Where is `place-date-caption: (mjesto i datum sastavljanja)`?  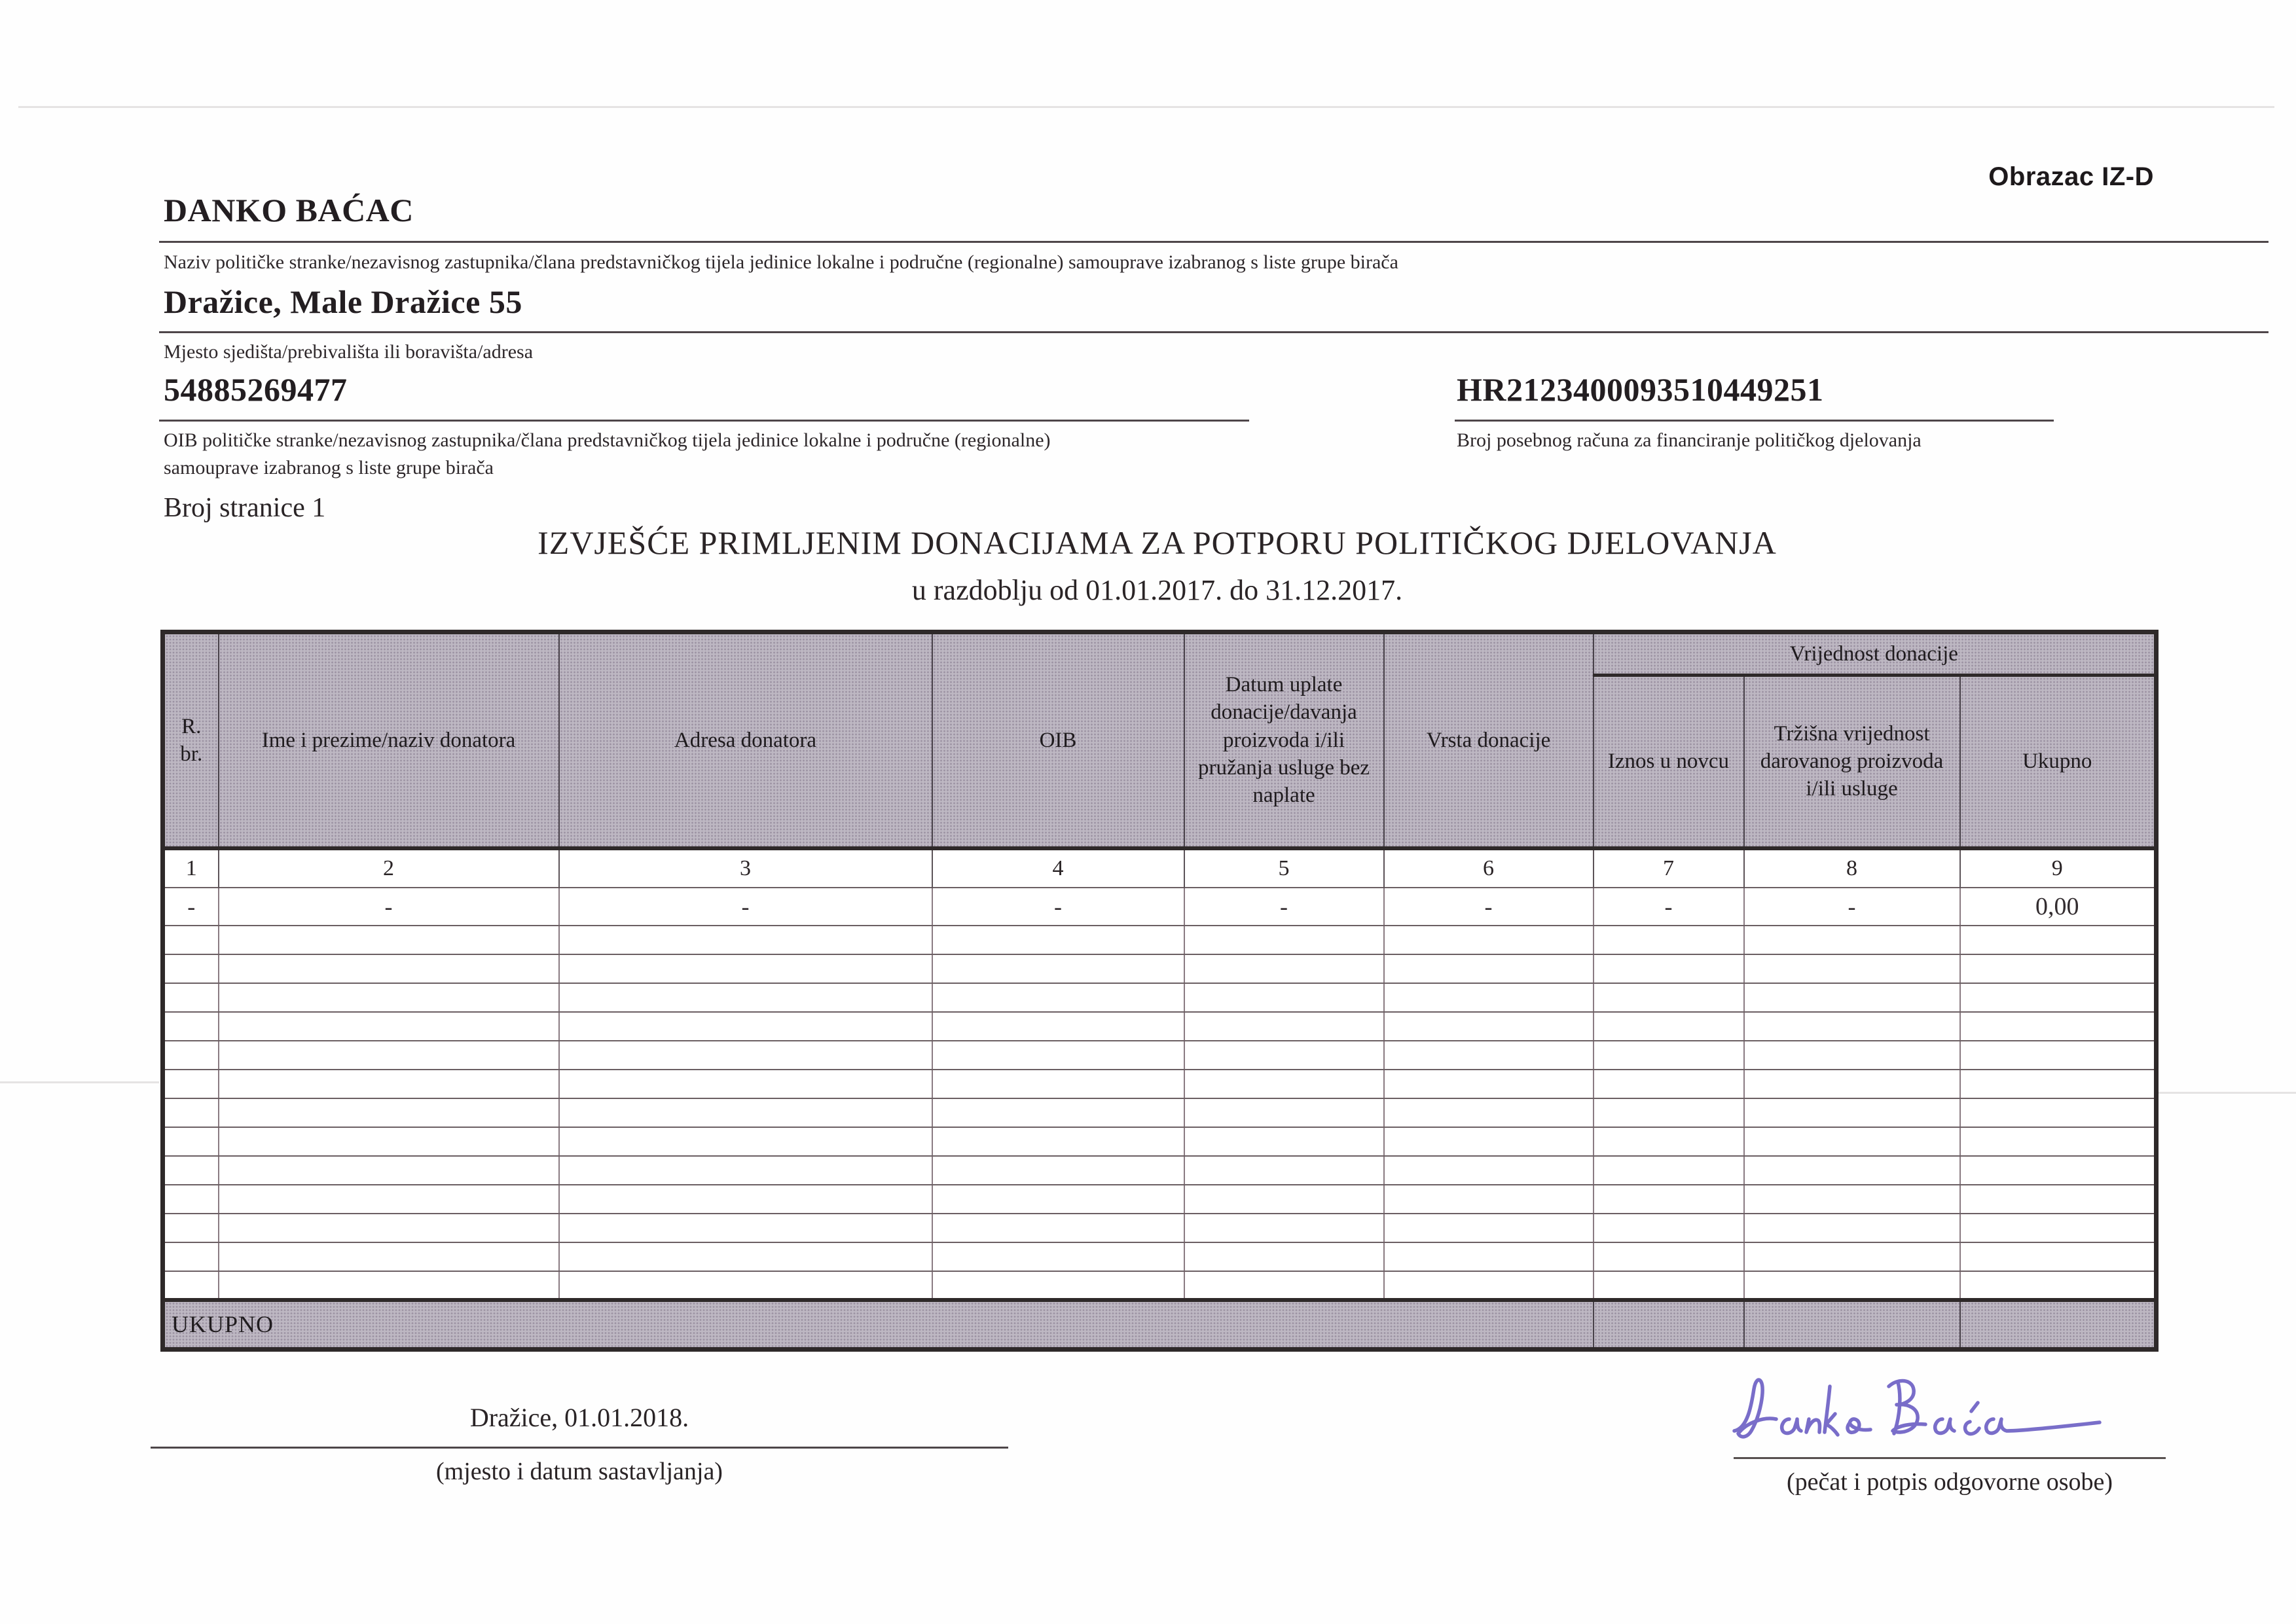
place-date-caption: (mjesto i datum sastavljanja) is located at coordinates (579, 1471).